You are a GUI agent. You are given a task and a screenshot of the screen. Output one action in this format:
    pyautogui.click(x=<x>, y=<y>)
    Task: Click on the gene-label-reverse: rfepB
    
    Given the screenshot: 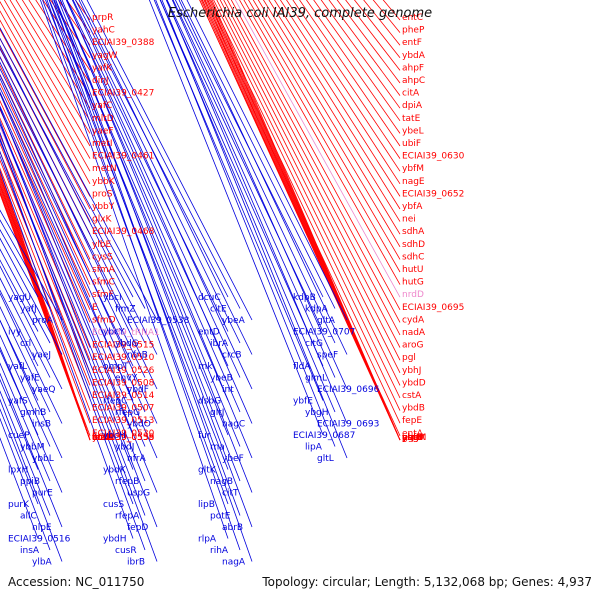 What is the action you would take?
    pyautogui.click(x=127, y=482)
    